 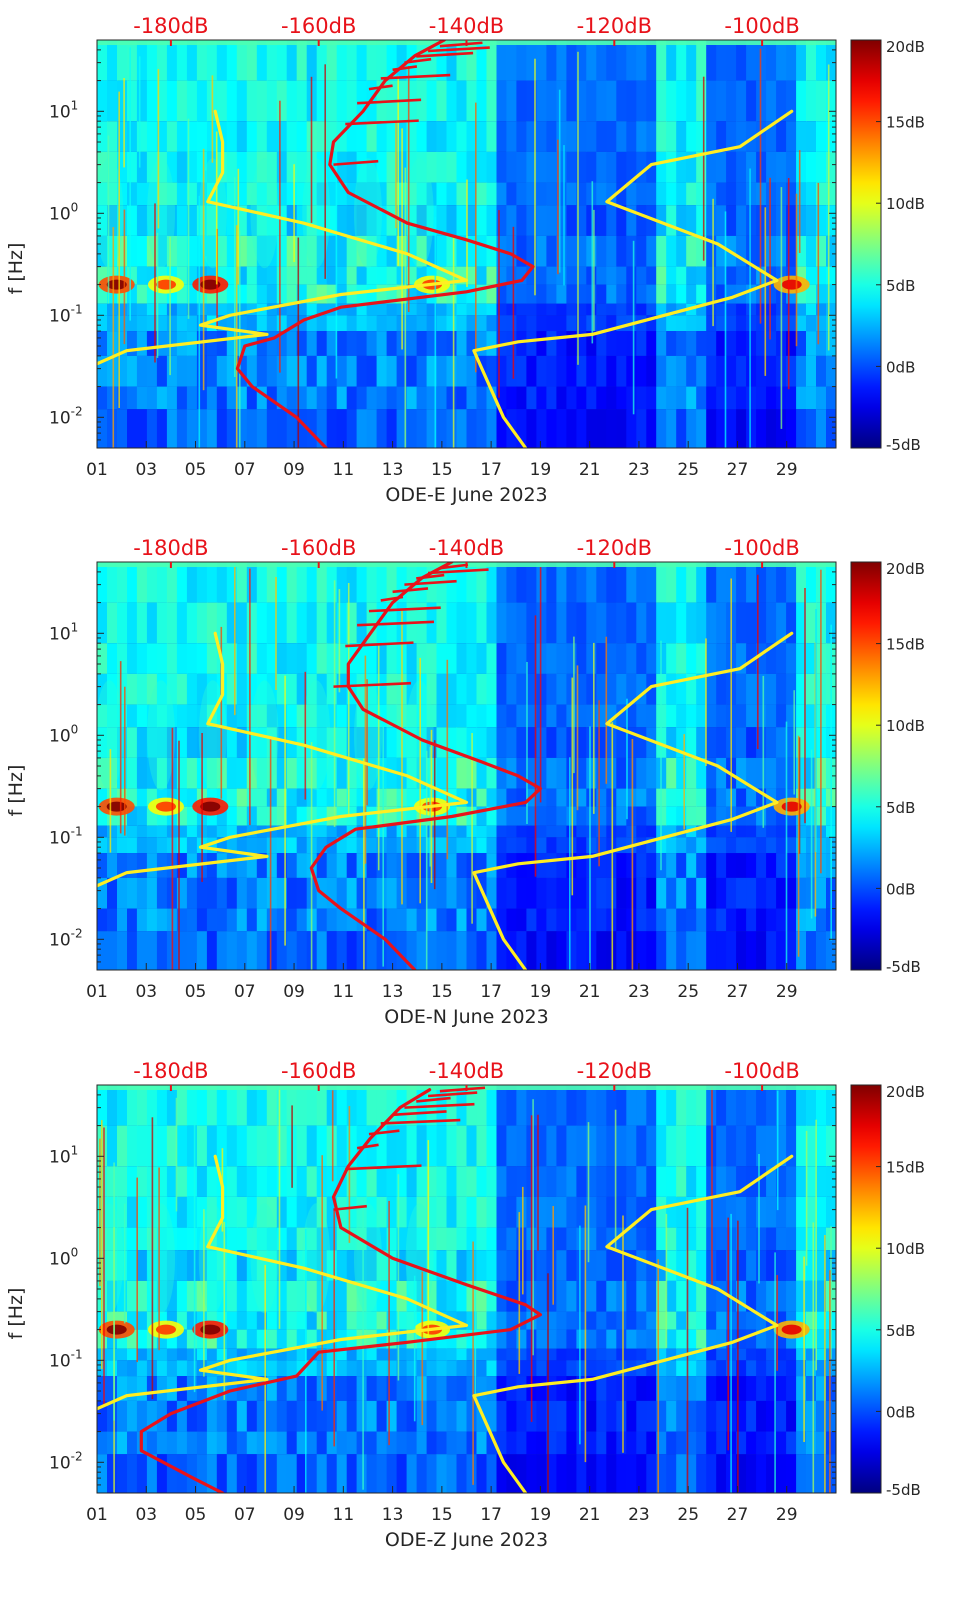 I want to click on y-tick-label: 10¹, so click(x=63, y=632).